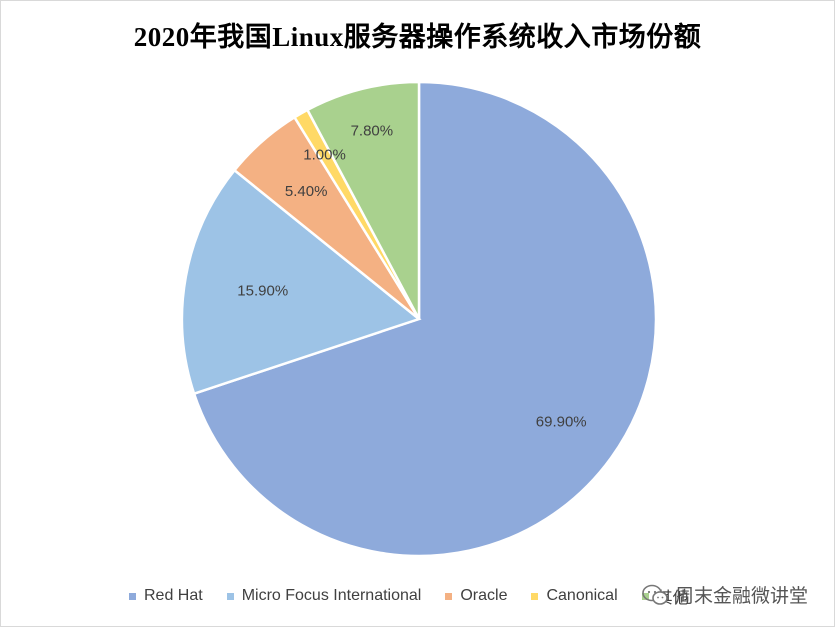  Describe the element at coordinates (582, 595) in the screenshot. I see `legend-label: Canonical` at that location.